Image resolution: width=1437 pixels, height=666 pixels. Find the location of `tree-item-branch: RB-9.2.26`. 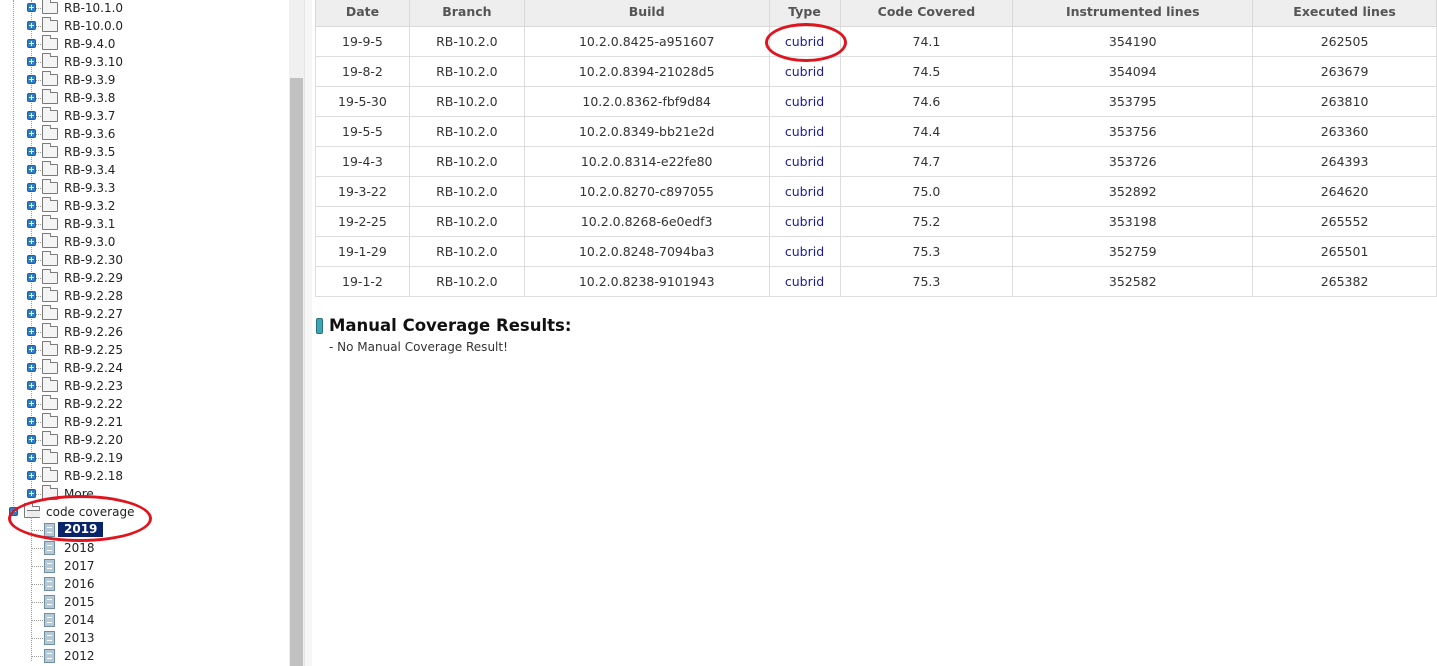

tree-item-branch: RB-9.2.26 is located at coordinates (144, 332).